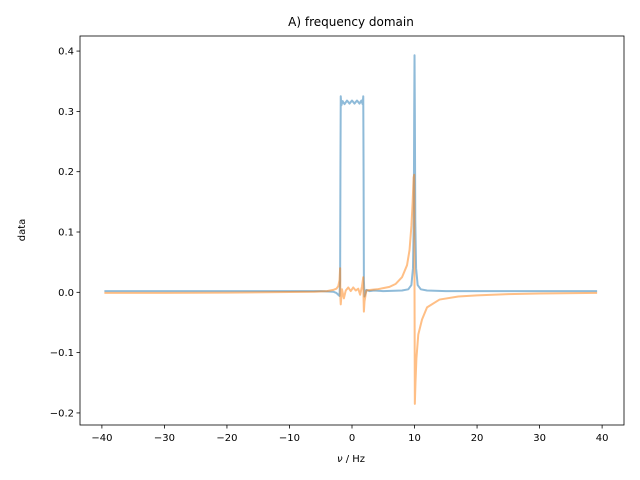 Image resolution: width=640 pixels, height=480 pixels. Describe the element at coordinates (66, 52) in the screenshot. I see `y-tick-label: 0.4` at that location.